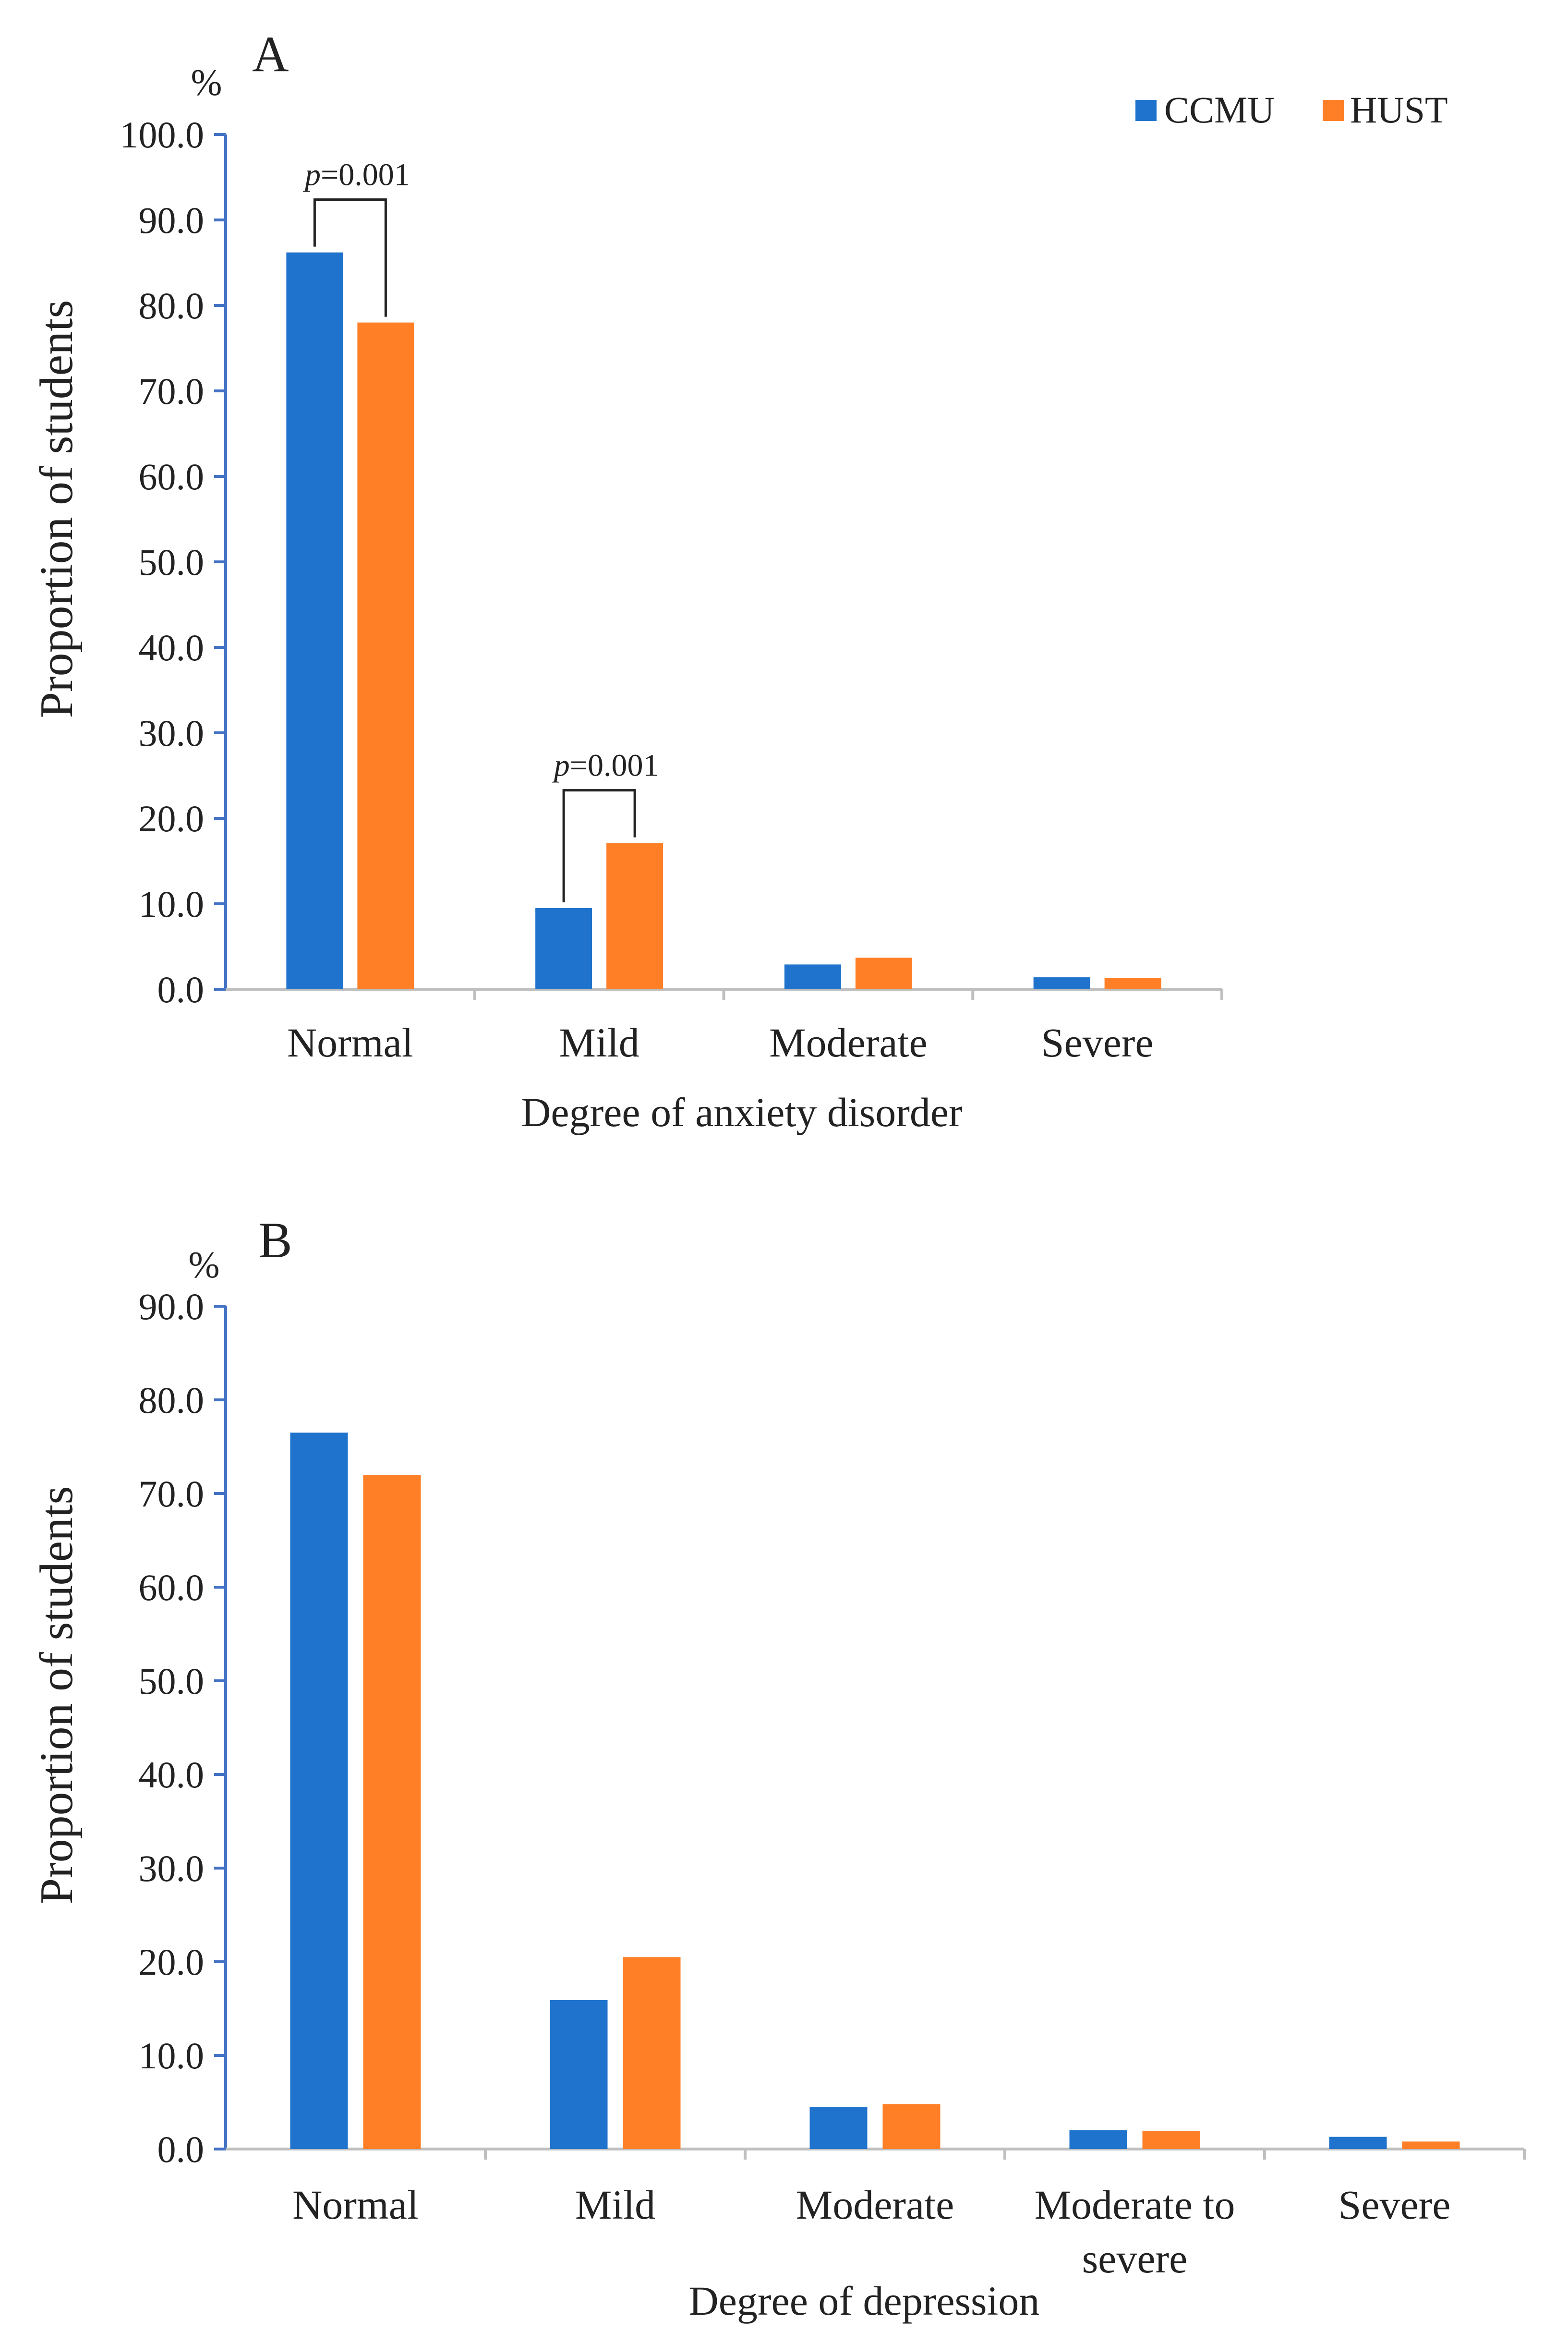  What do you see at coordinates (1291, 110) in the screenshot?
I see `legend: CCMU HUST` at bounding box center [1291, 110].